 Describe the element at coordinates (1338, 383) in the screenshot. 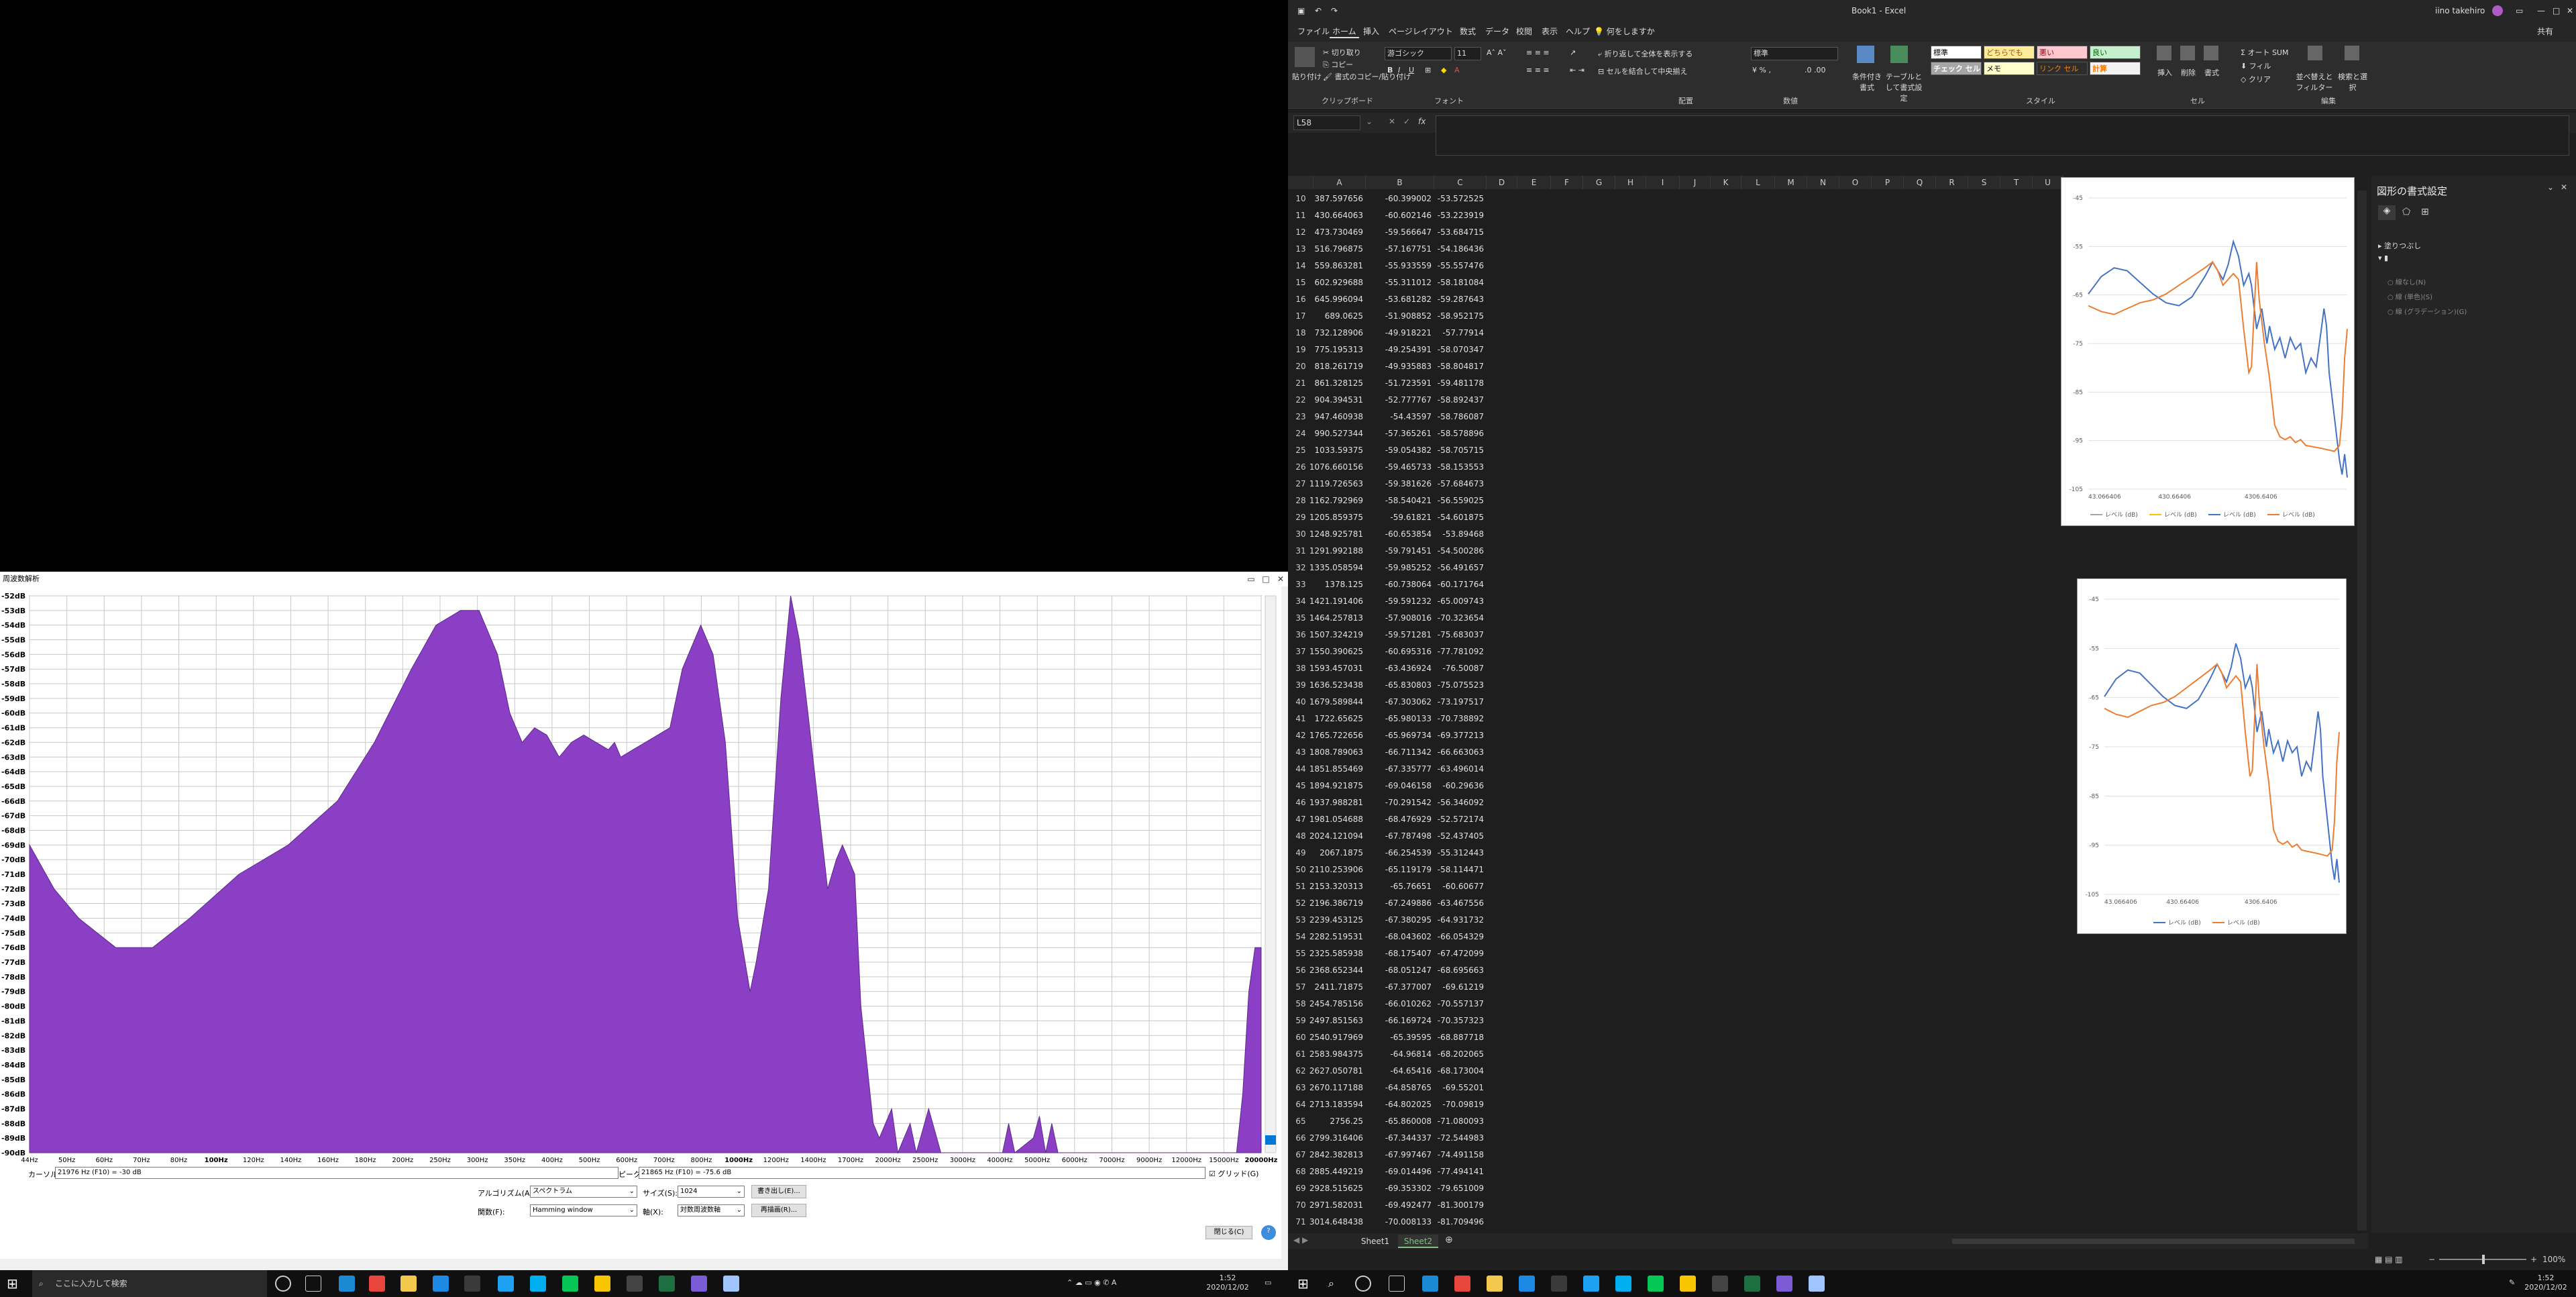

I see `table-cell: 861.328125` at that location.